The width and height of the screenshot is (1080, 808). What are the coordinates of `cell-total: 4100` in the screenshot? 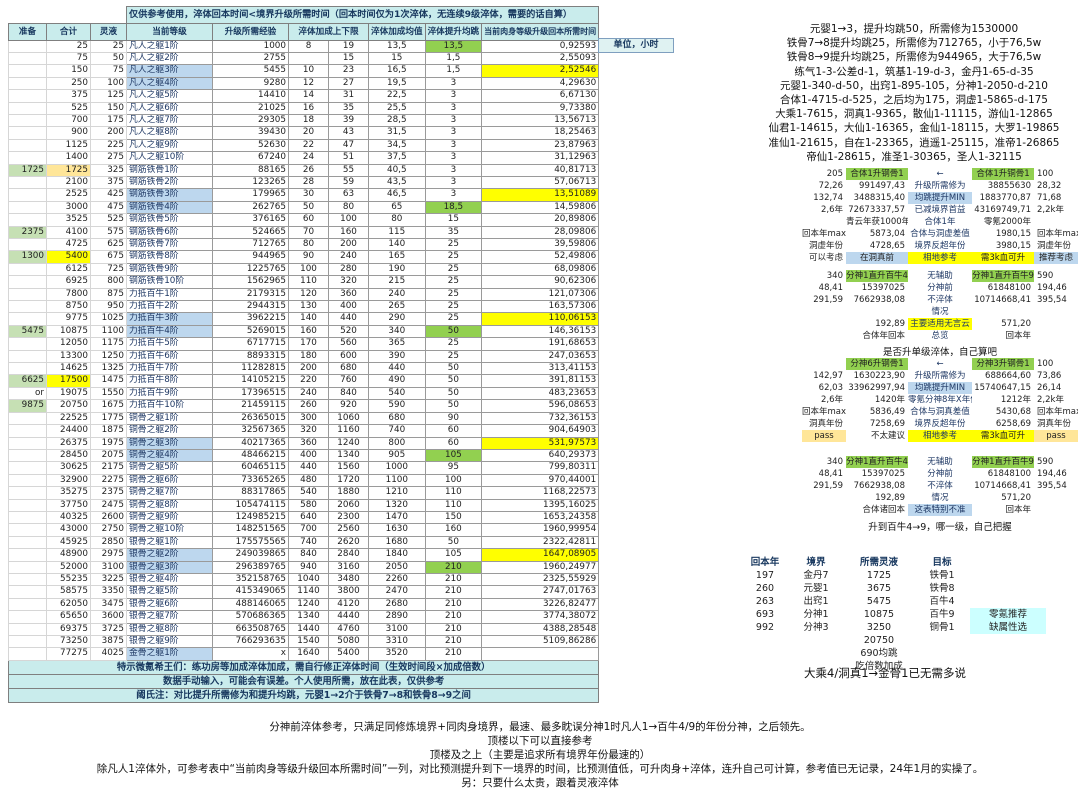 It's located at (68, 232).